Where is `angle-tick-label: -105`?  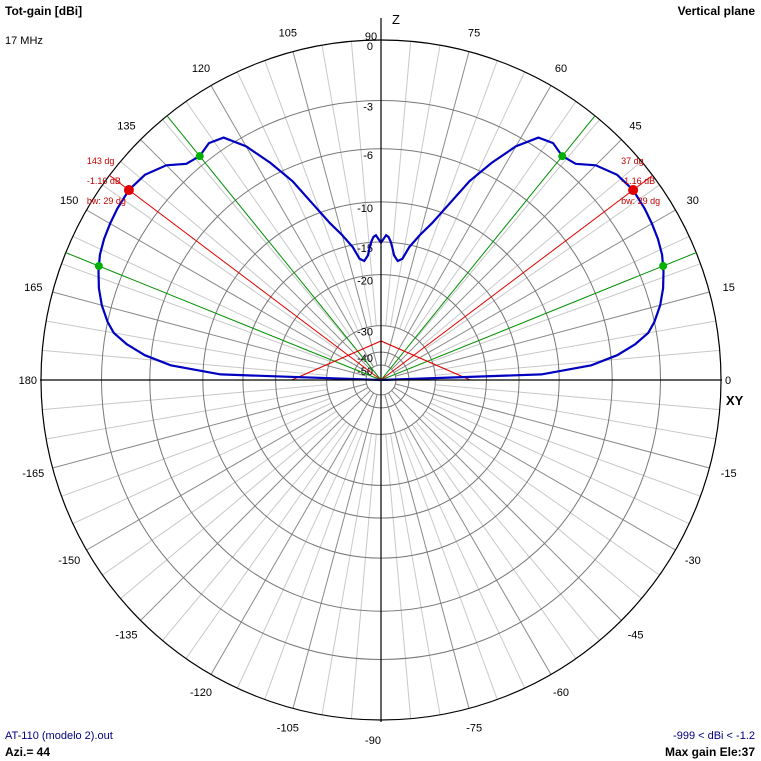 angle-tick-label: -105 is located at coordinates (288, 729).